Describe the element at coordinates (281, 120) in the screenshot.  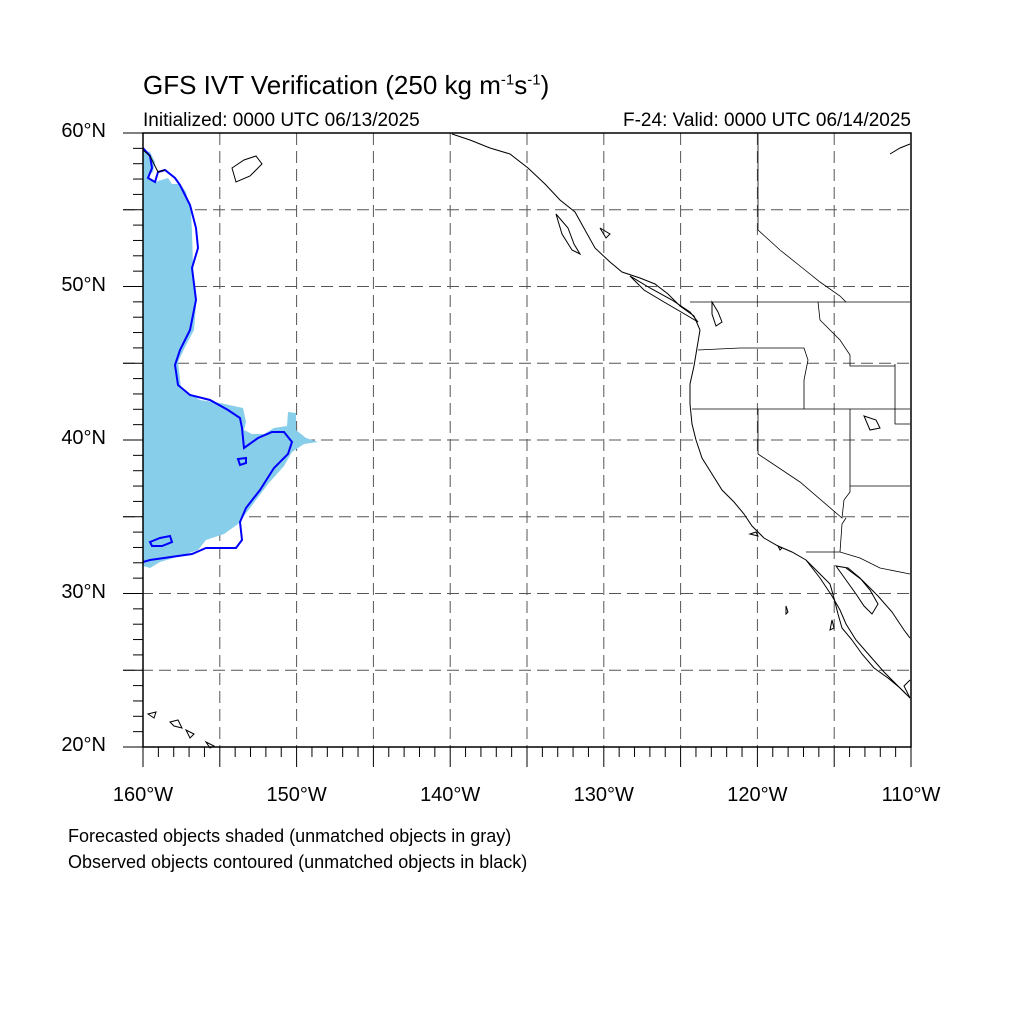
I see `initialized-time: Initialized: 0000 UTC 06/13/2025` at that location.